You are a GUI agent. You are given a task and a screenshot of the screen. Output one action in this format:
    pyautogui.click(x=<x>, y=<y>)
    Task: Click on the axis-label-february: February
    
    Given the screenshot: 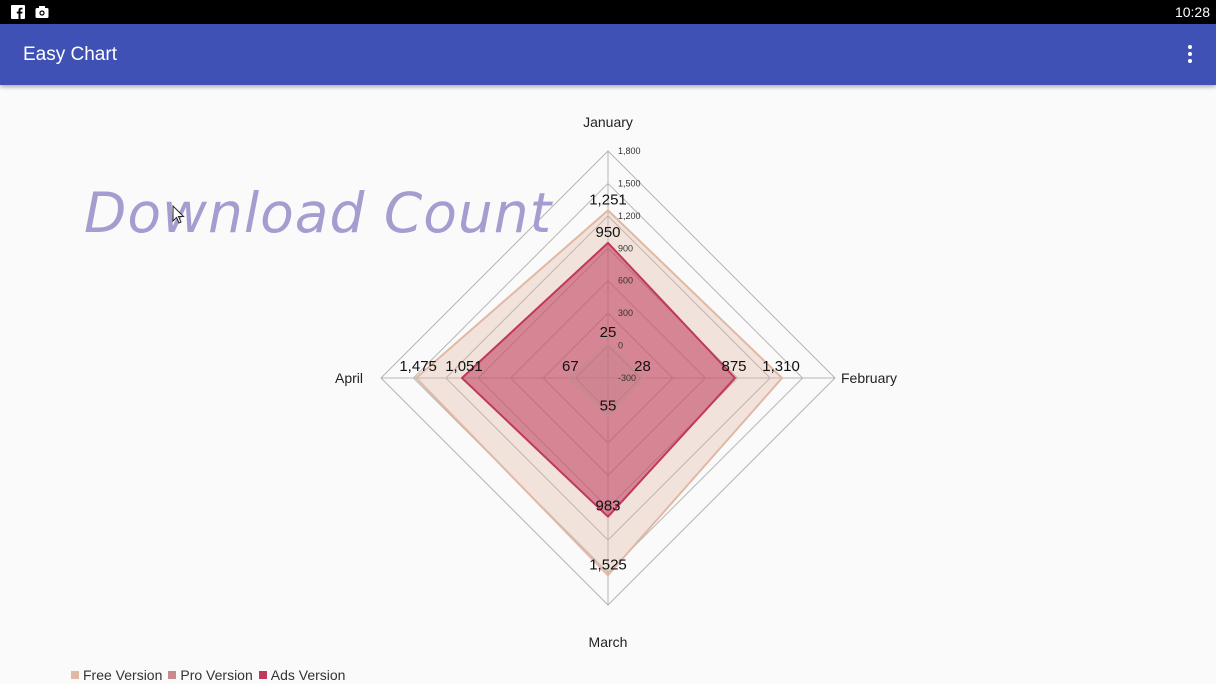 What is the action you would take?
    pyautogui.click(x=869, y=378)
    